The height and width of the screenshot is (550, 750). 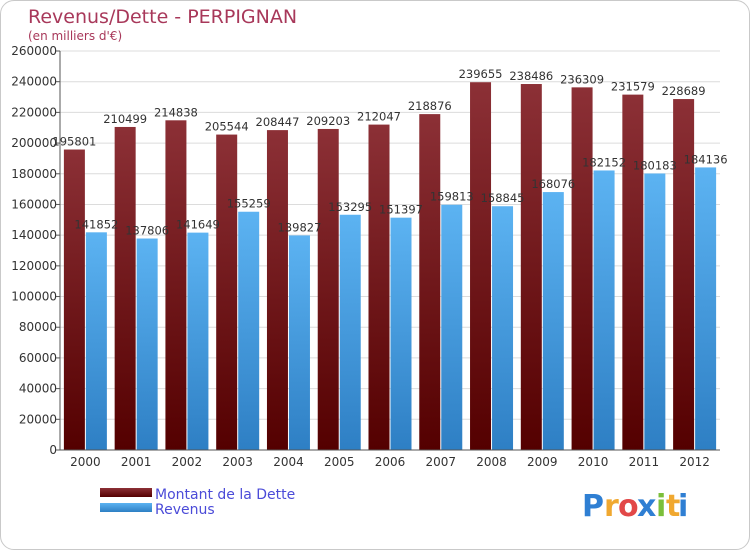 What do you see at coordinates (85, 462) in the screenshot?
I see `x-tick-label: 2000` at bounding box center [85, 462].